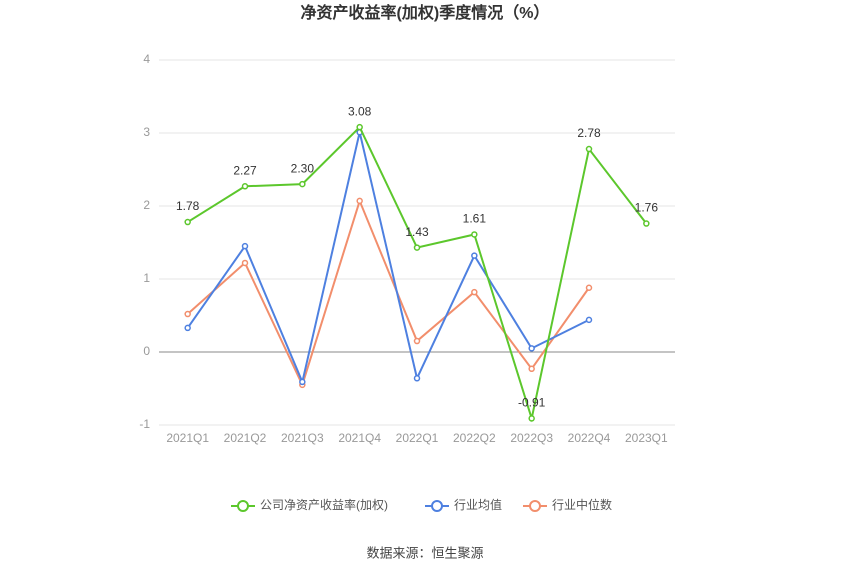 This screenshot has width=850, height=580. What do you see at coordinates (146, 205) in the screenshot?
I see `y-tick-label: 2` at bounding box center [146, 205].